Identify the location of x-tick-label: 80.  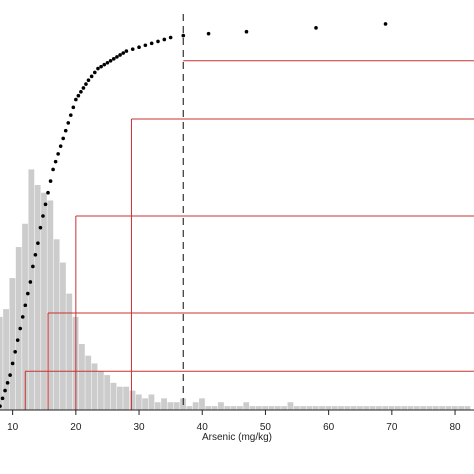
(455, 427).